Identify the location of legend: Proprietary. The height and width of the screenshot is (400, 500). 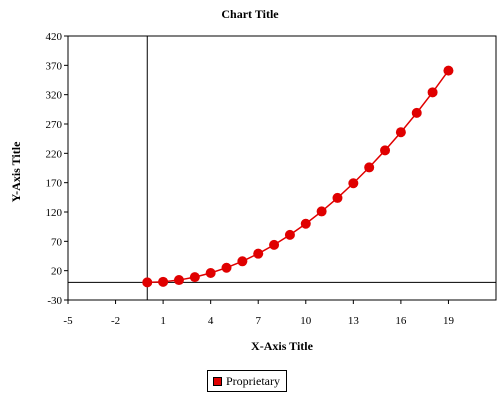
(247, 381).